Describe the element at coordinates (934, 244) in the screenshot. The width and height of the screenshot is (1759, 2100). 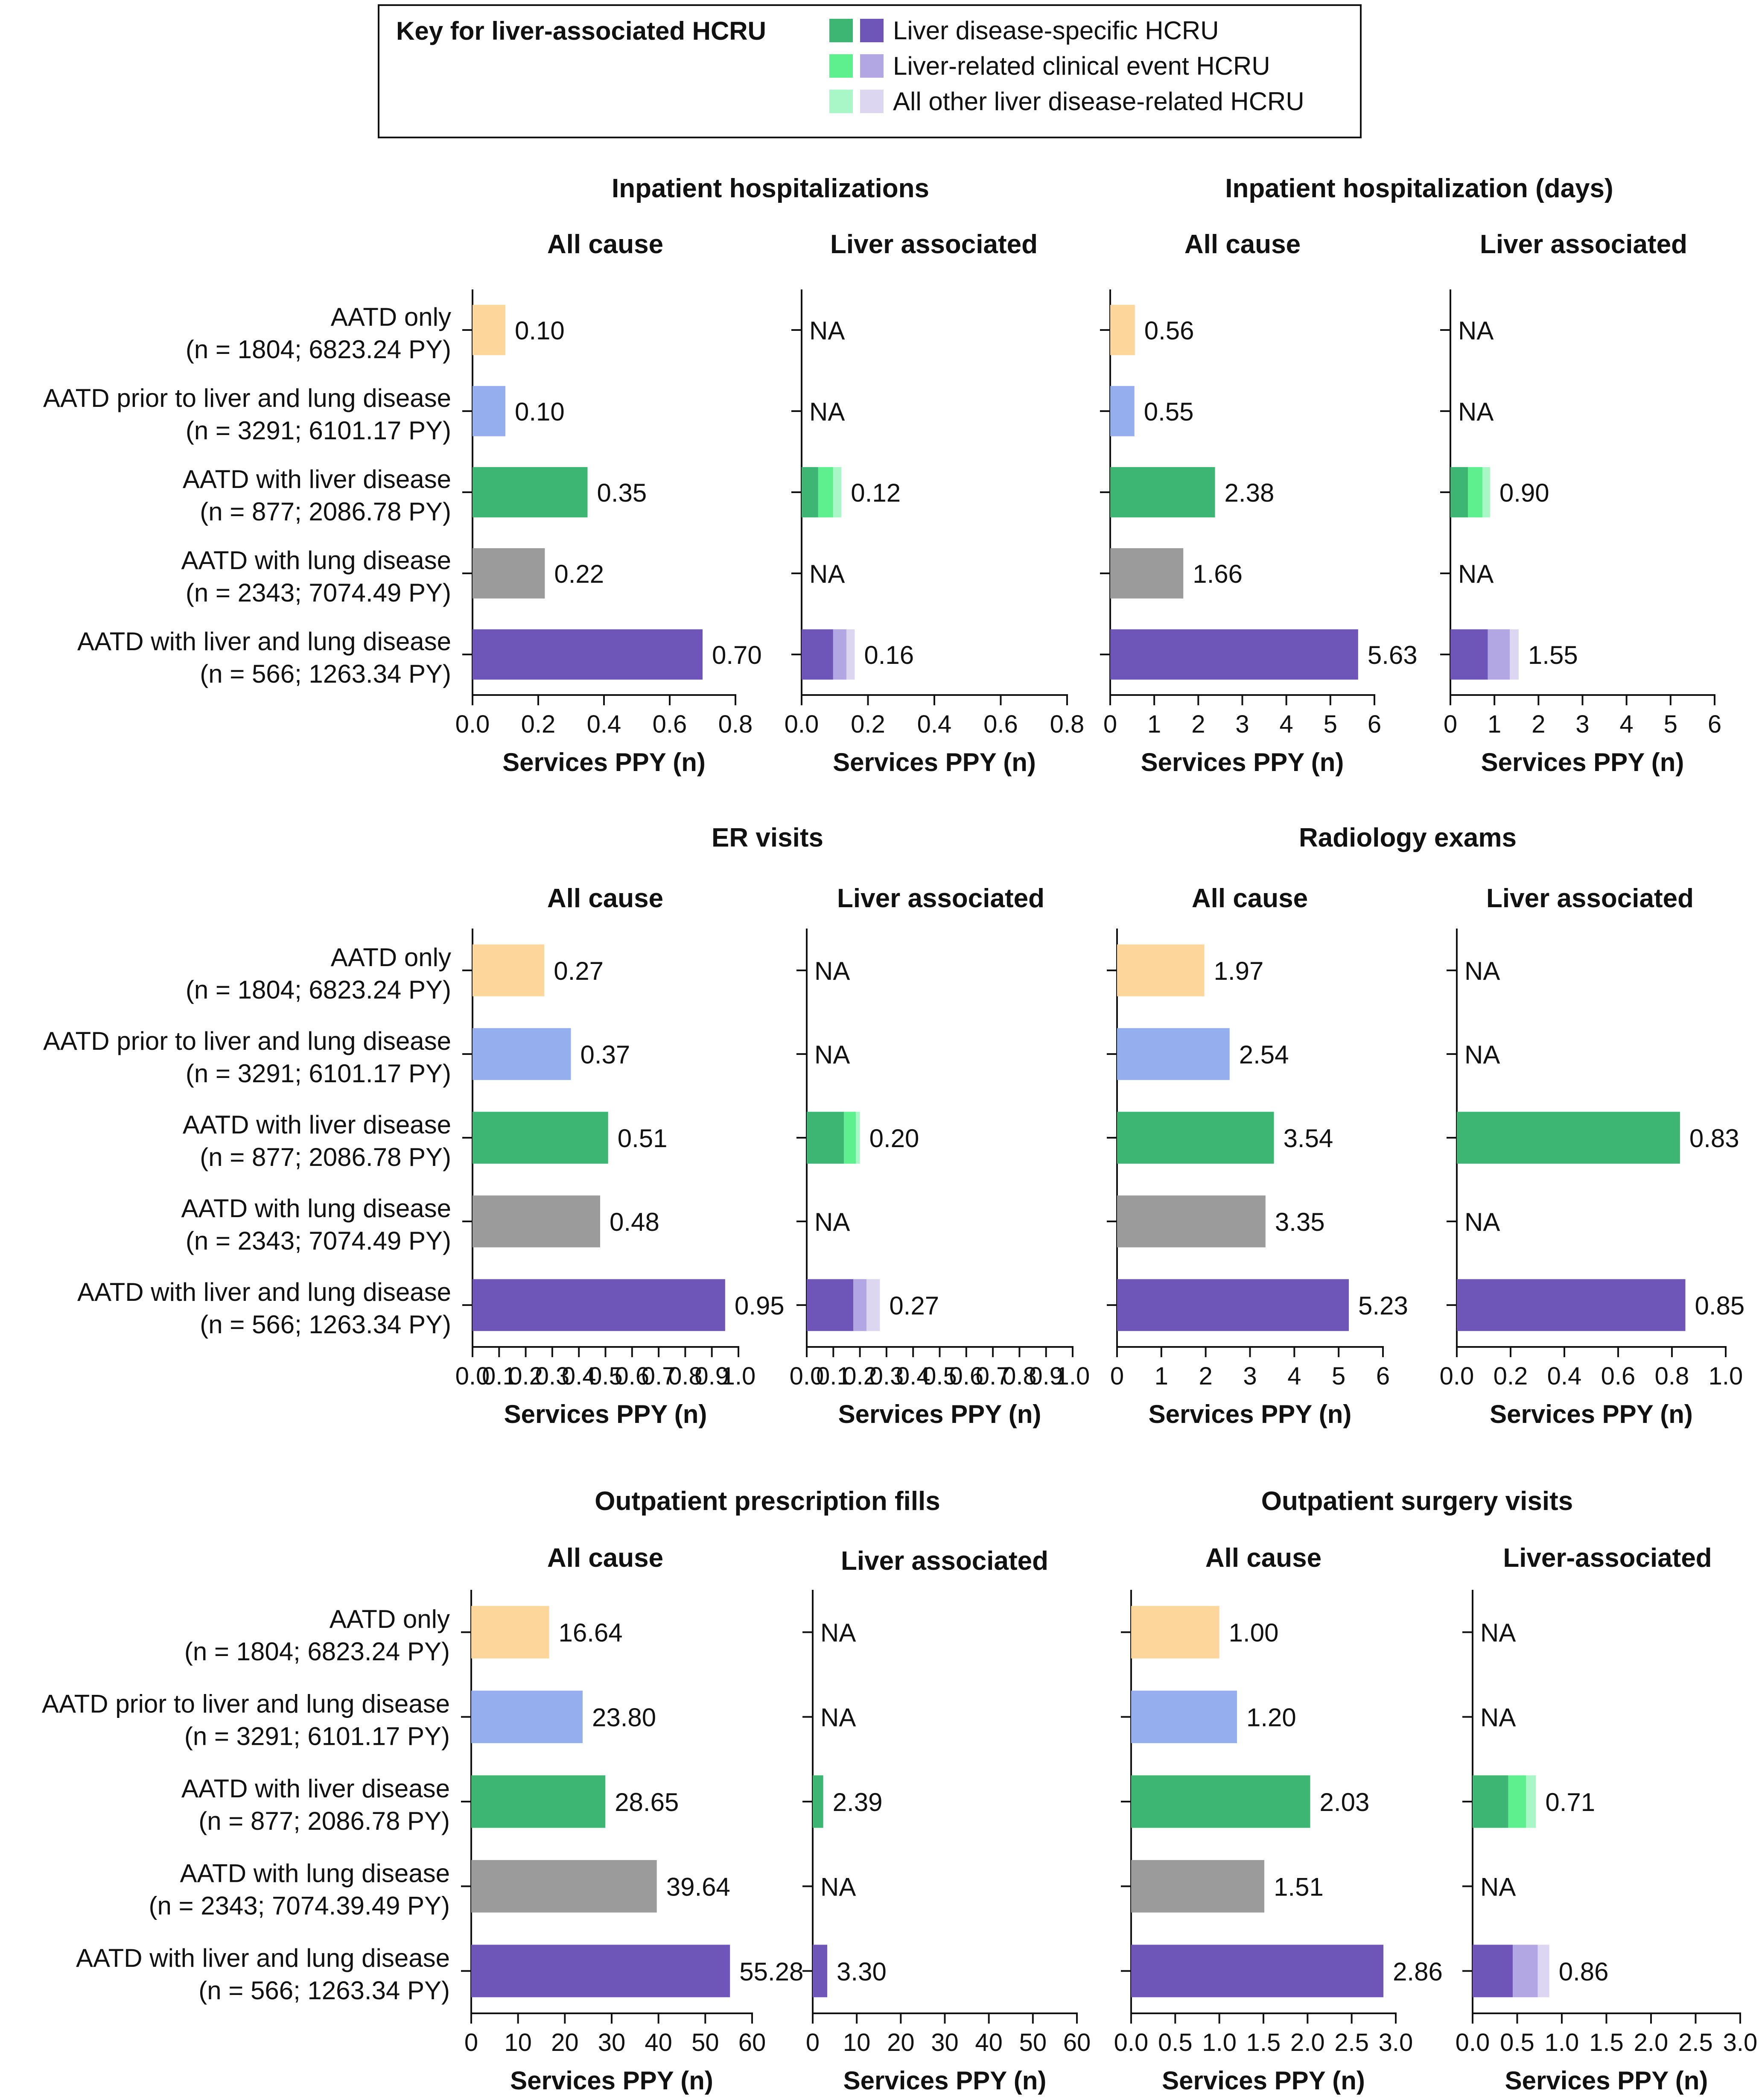
I see `panel-title: Liver associated` at that location.